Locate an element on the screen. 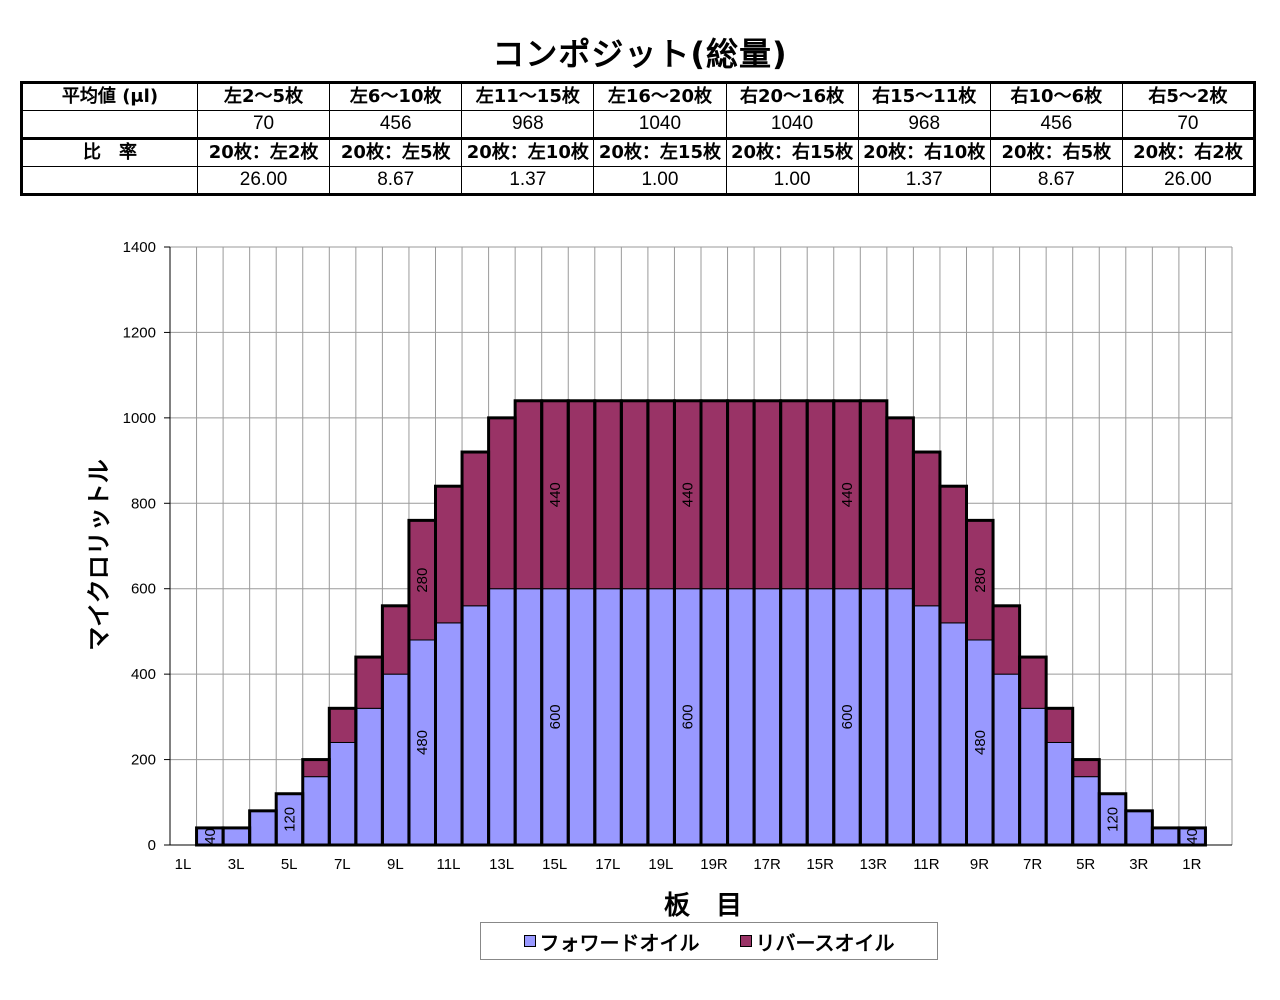 The height and width of the screenshot is (1000, 1280). y-tick-label: 400 is located at coordinates (143, 674).